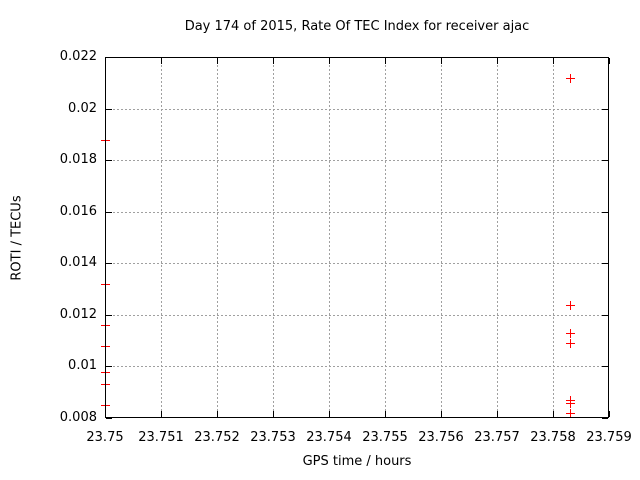 Image resolution: width=640 pixels, height=480 pixels. What do you see at coordinates (78, 262) in the screenshot?
I see `y-tick-label: 0.014` at bounding box center [78, 262].